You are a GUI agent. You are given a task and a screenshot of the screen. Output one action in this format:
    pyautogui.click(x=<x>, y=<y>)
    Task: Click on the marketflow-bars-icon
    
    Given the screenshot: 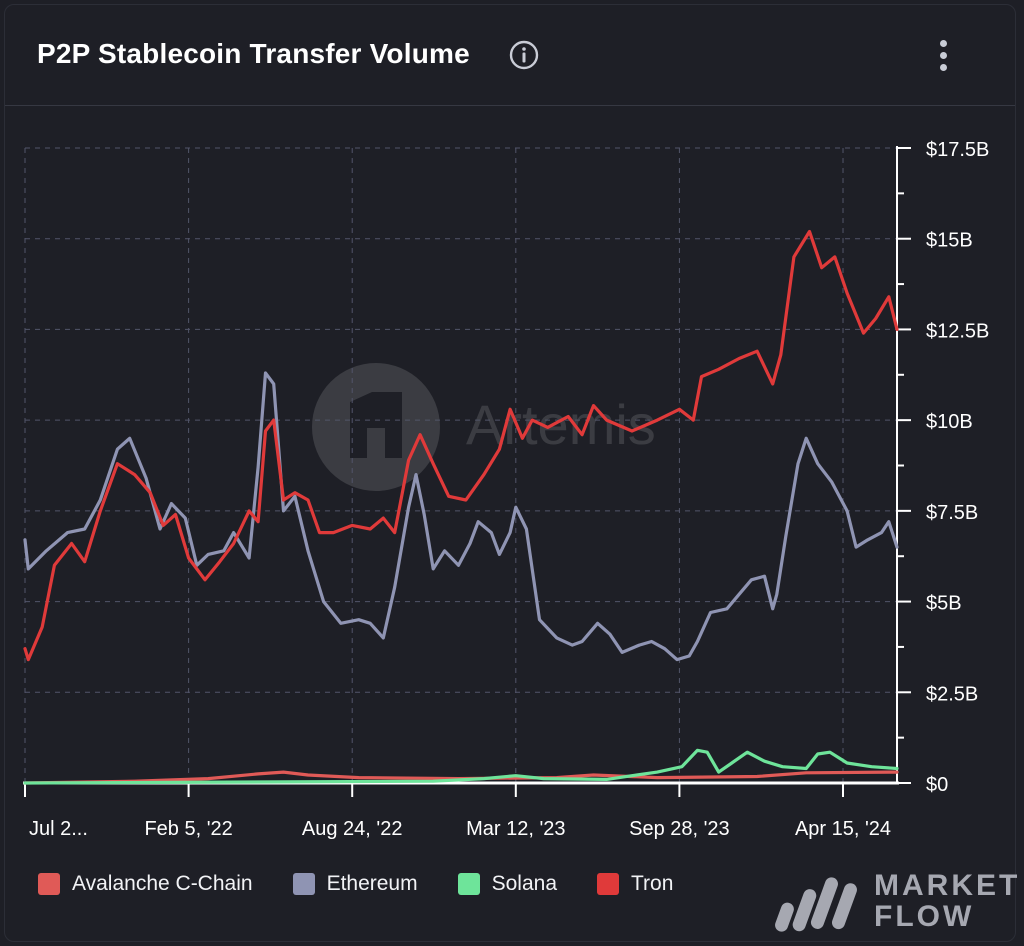 What is the action you would take?
    pyautogui.click(x=816, y=904)
    